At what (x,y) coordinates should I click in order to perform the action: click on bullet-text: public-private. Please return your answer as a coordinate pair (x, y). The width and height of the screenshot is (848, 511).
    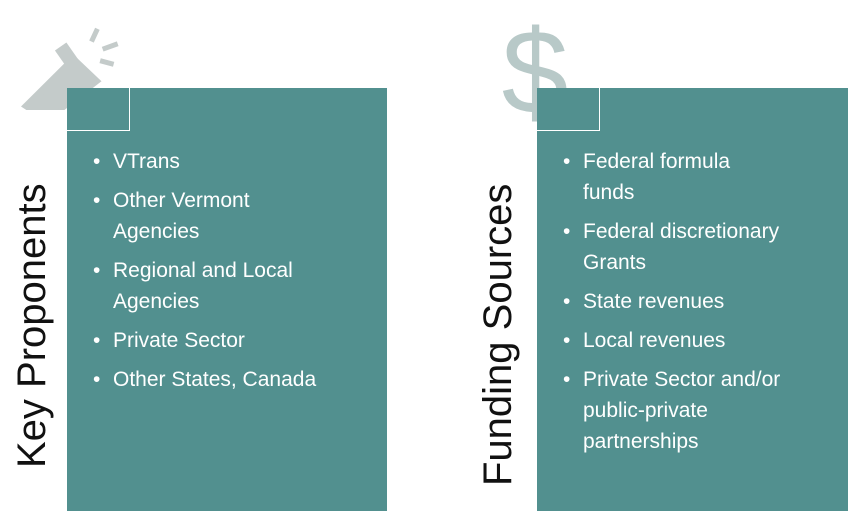
    Looking at the image, I should click on (645, 410).